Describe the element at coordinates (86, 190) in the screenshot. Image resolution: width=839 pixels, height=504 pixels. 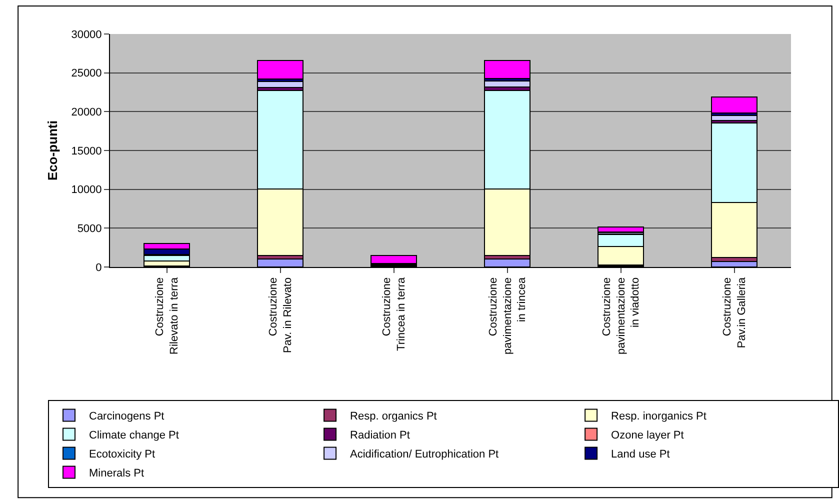
I see `y-tick-label: 10000` at that location.